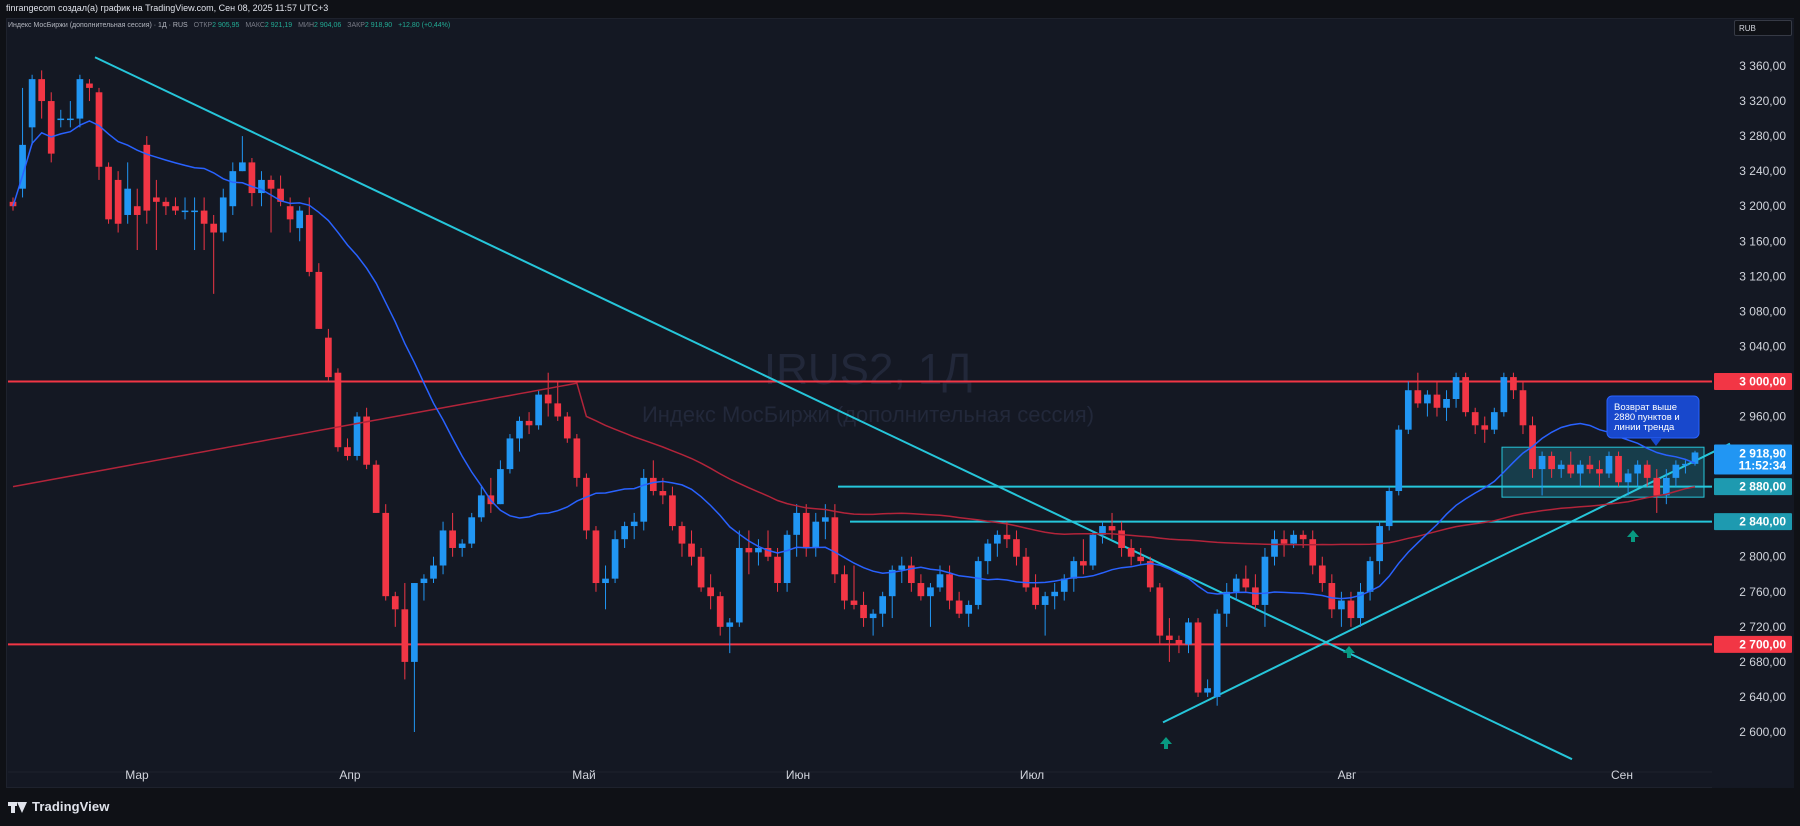  What do you see at coordinates (1753, 459) in the screenshot?
I see `last-price-badge` at bounding box center [1753, 459].